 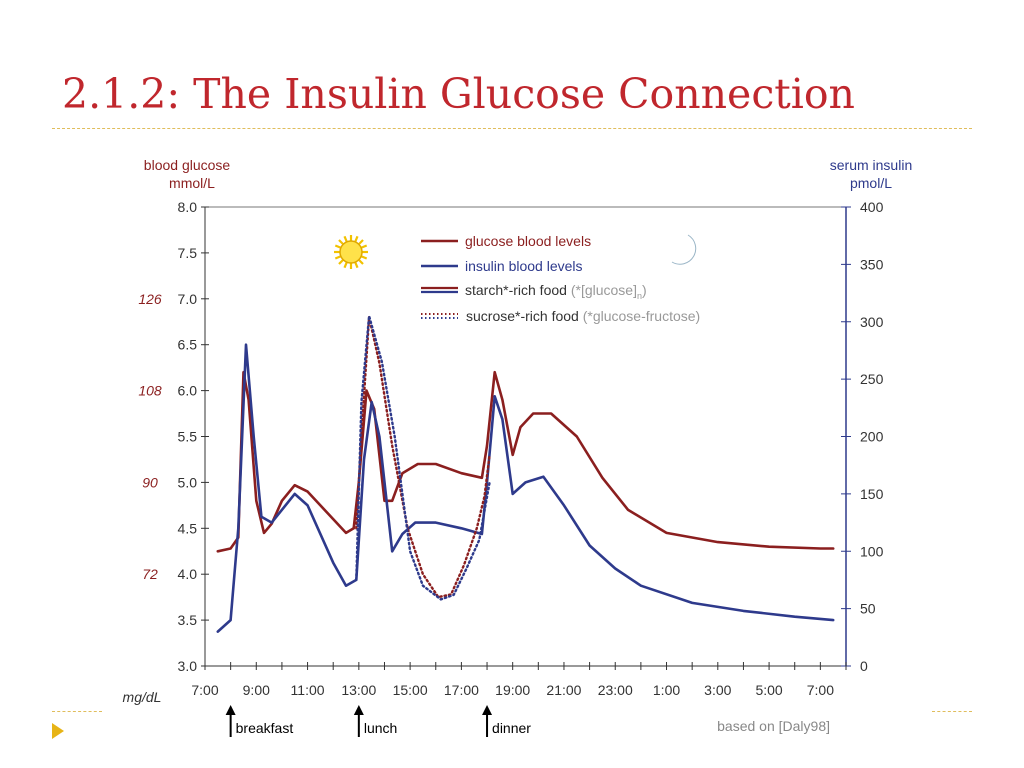 I want to click on left-tick-label: 8.0, so click(x=188, y=207).